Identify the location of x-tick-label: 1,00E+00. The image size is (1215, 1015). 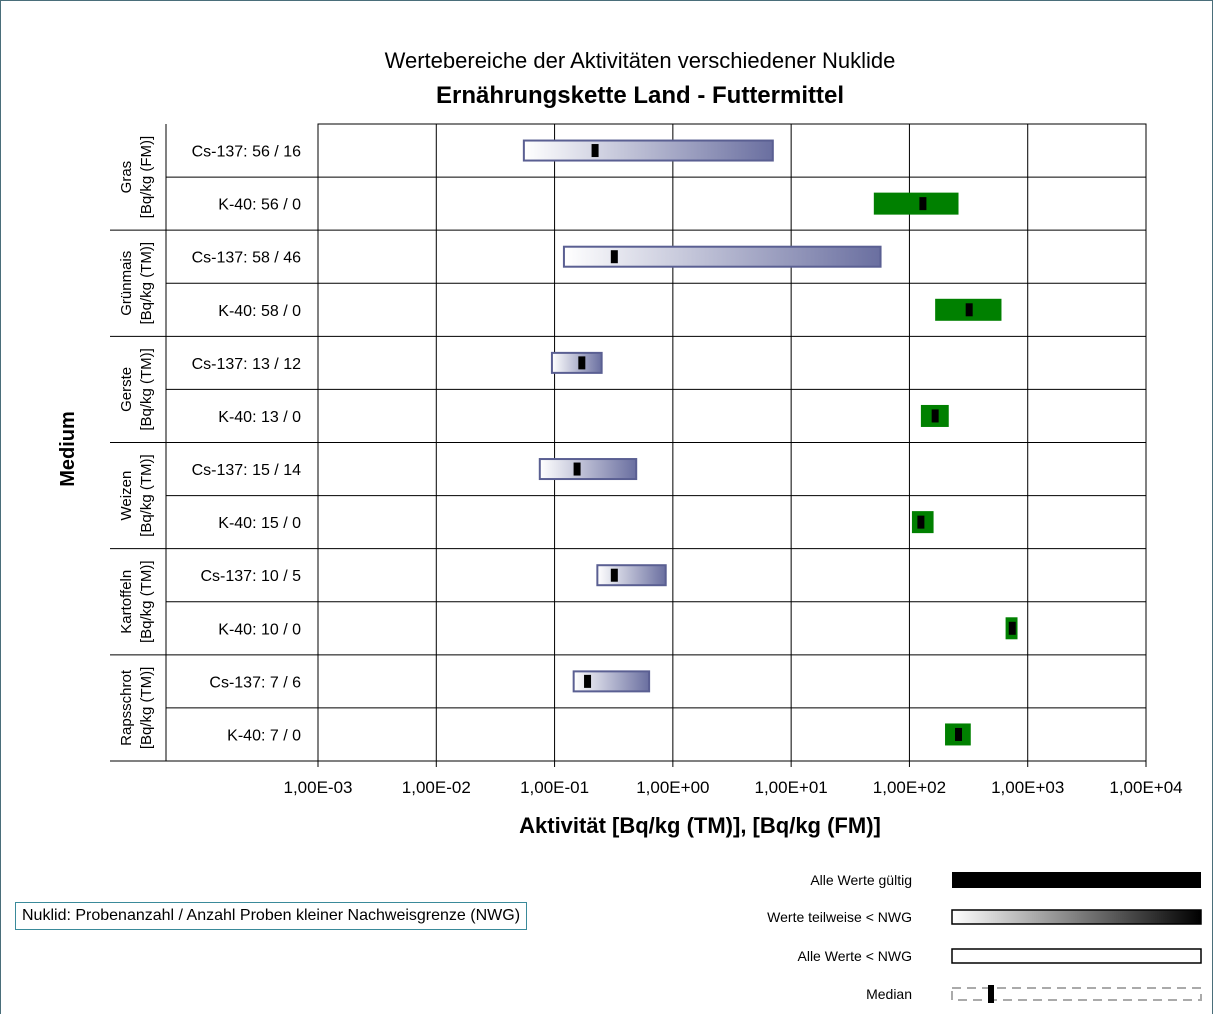
(672, 787).